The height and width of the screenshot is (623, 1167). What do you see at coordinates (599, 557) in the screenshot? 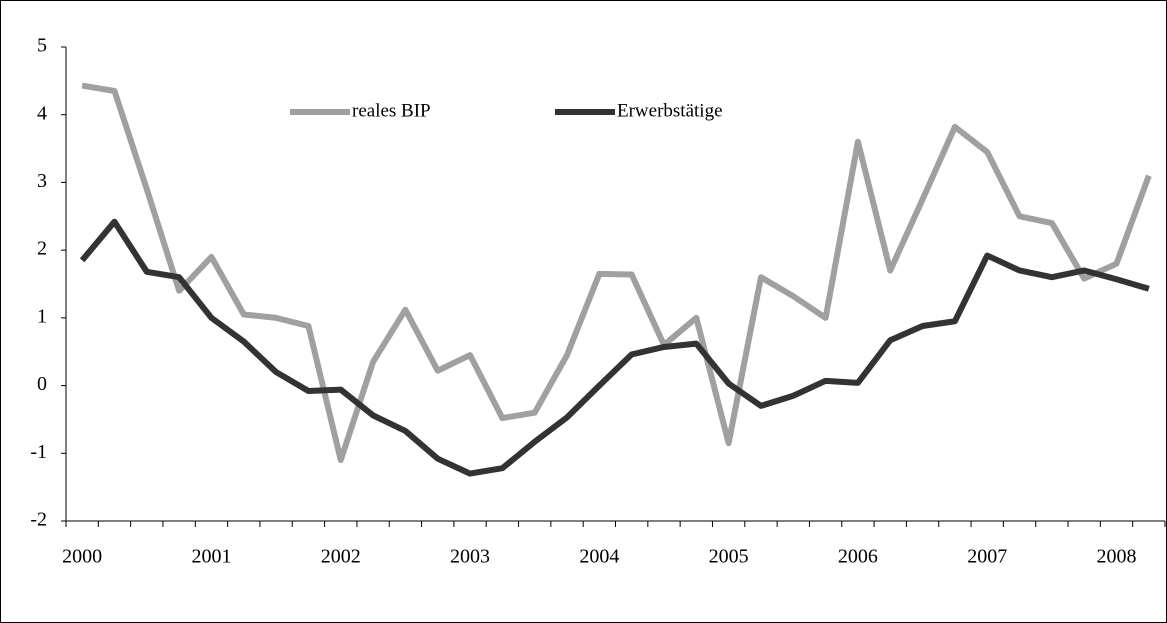
I see `x-tick-label: 2004` at bounding box center [599, 557].